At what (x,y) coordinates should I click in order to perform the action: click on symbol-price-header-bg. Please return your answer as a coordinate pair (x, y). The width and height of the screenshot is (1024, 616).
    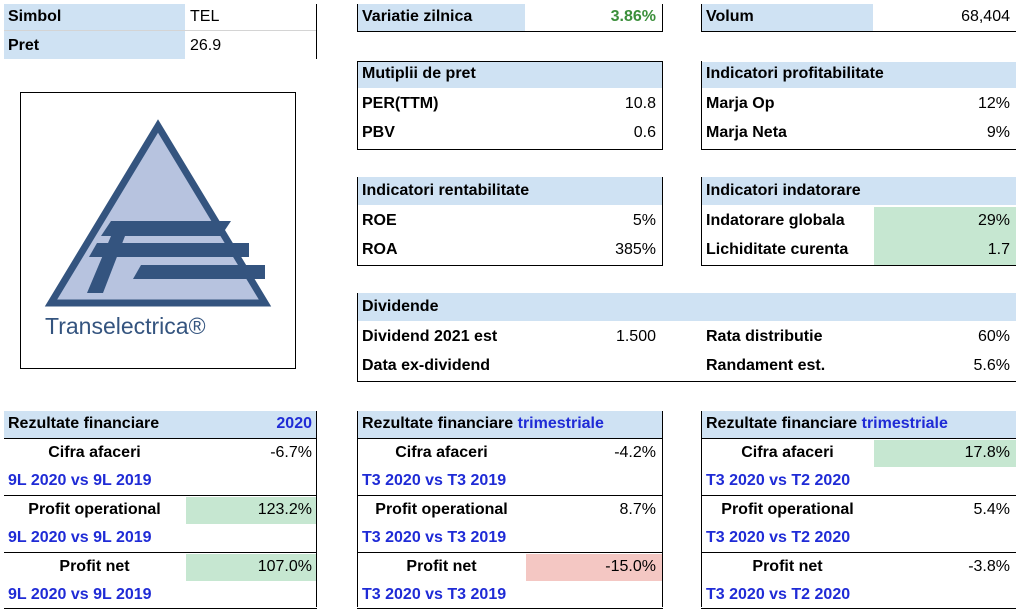
    Looking at the image, I should click on (94, 31).